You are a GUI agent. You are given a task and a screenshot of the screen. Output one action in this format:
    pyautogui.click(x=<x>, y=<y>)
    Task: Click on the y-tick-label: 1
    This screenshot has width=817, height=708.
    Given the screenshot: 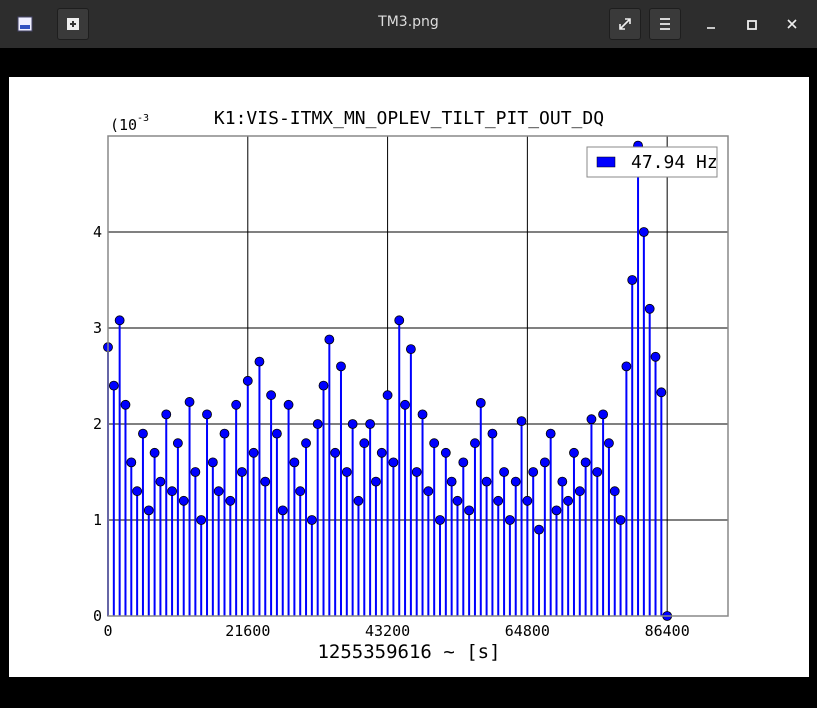 What is the action you would take?
    pyautogui.click(x=97, y=520)
    